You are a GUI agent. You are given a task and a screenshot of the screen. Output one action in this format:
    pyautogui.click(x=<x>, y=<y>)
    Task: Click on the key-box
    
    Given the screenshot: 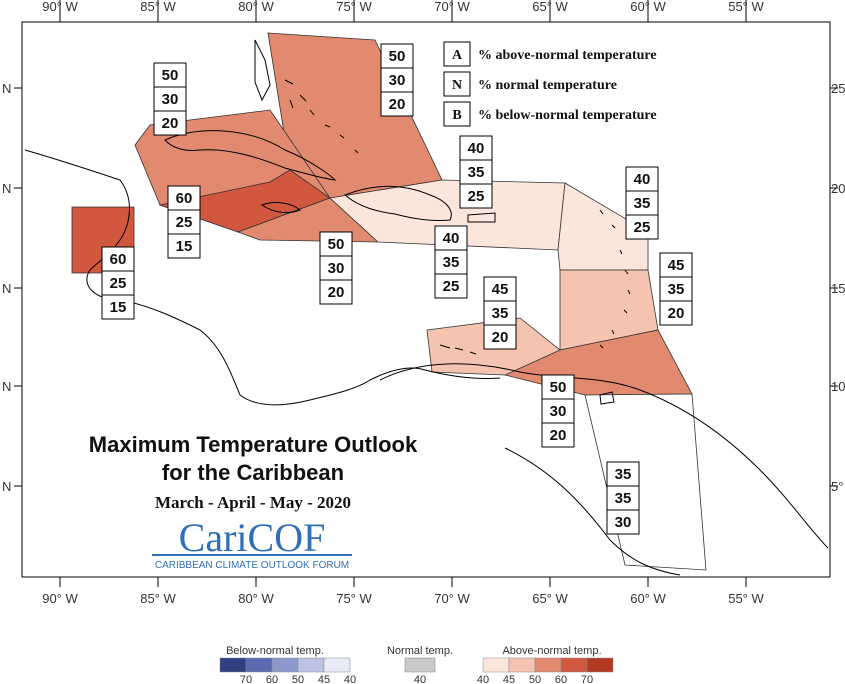 What is the action you would take?
    pyautogui.click(x=457, y=84)
    